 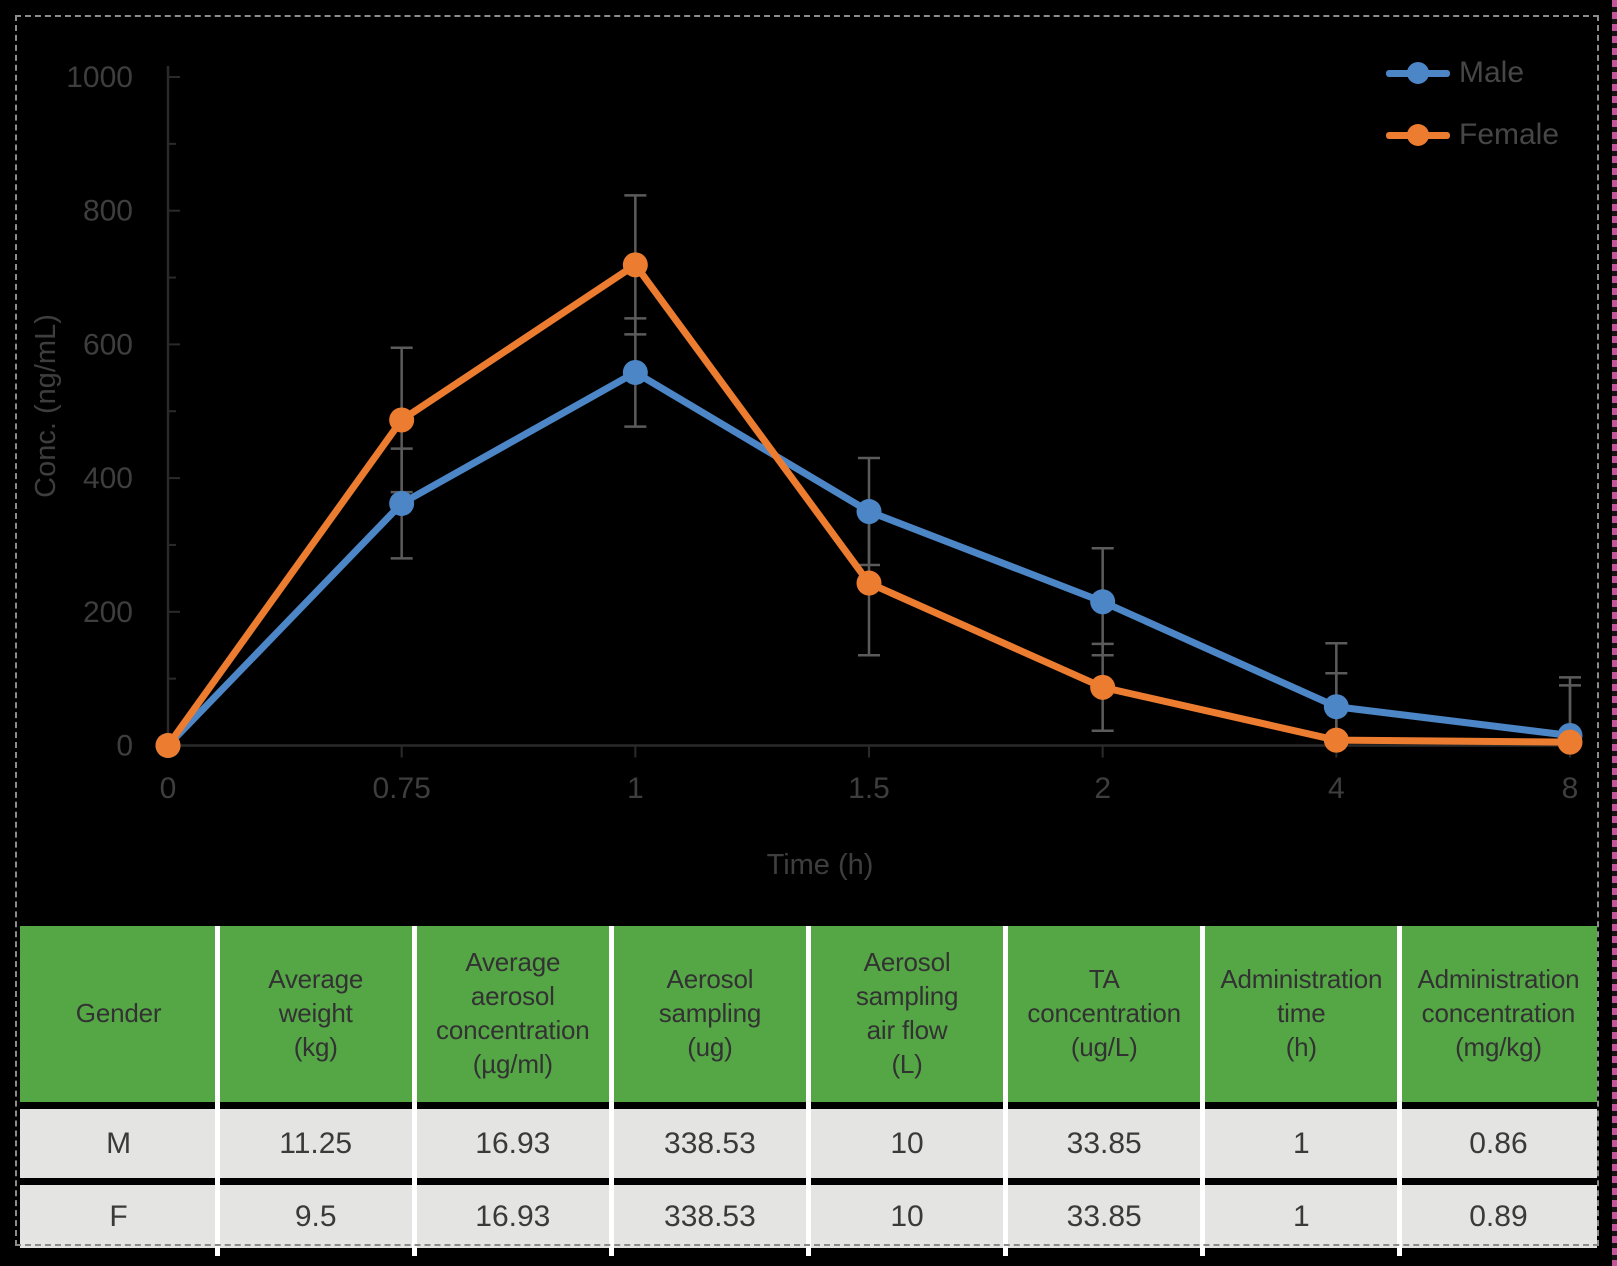 I want to click on svg-text: 400, so click(x=108, y=478).